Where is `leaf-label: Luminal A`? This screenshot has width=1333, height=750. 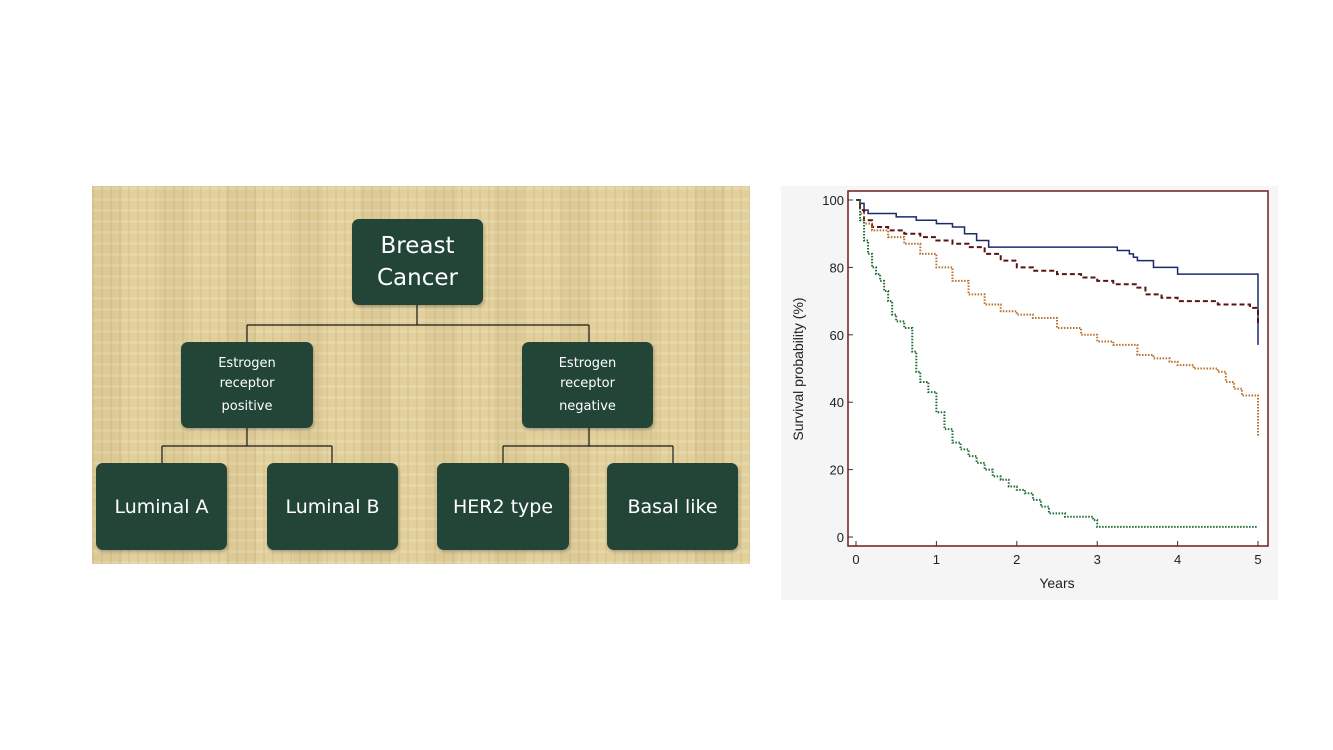 leaf-label: Luminal A is located at coordinates (161, 506).